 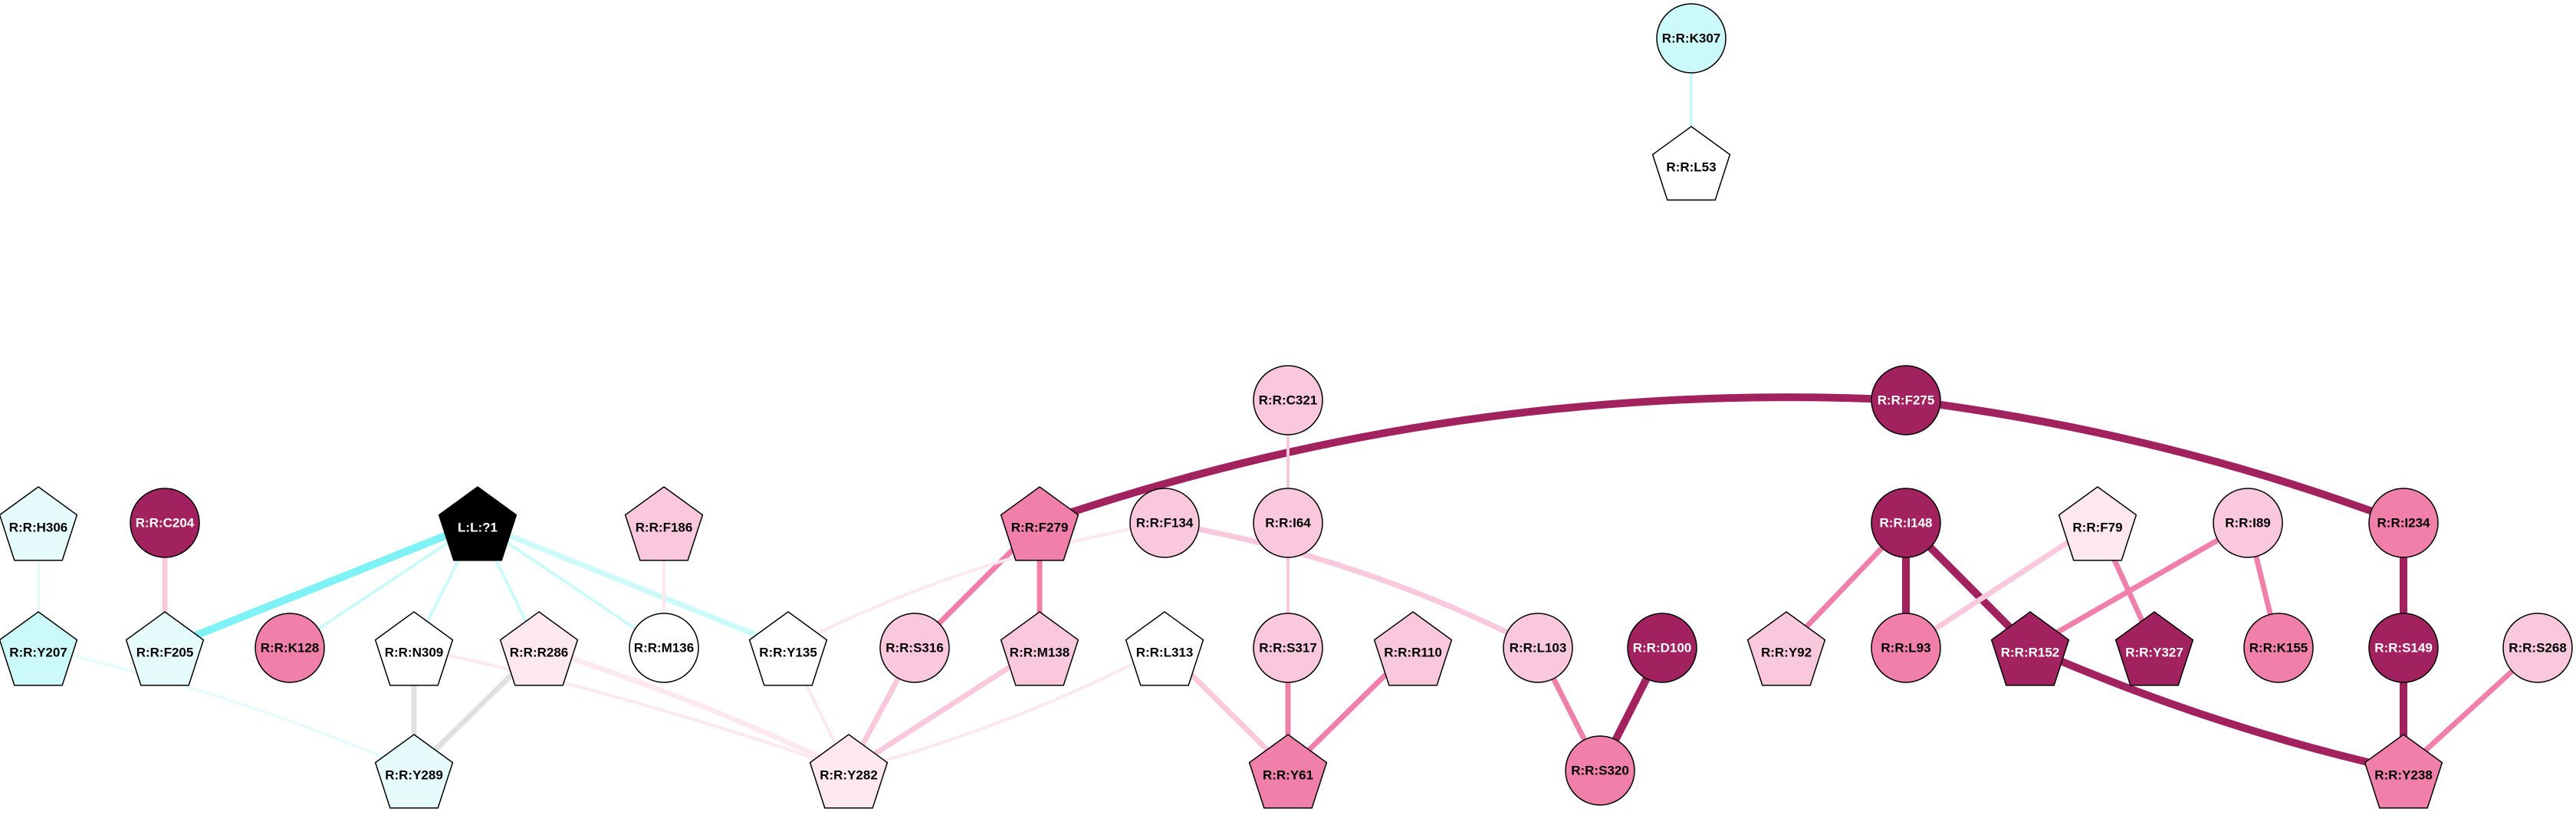 What do you see at coordinates (1165, 653) in the screenshot?
I see `node-label: R:R:L313` at bounding box center [1165, 653].